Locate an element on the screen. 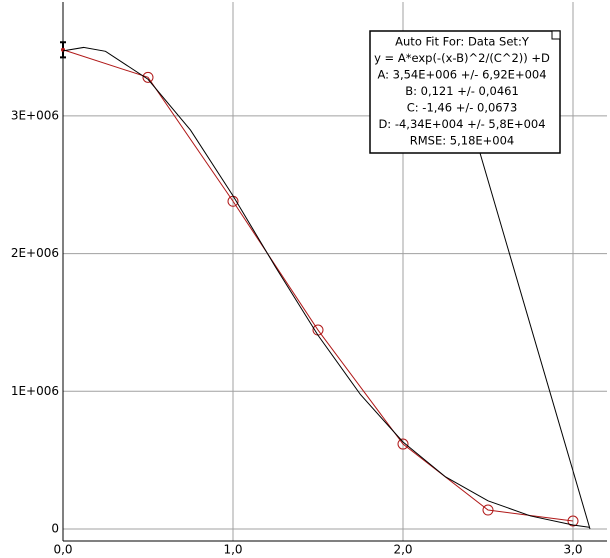 This screenshot has width=610, height=558. fit-text: y = A*exp(-(x-B)^2/(C^2)) +D is located at coordinates (462, 58).